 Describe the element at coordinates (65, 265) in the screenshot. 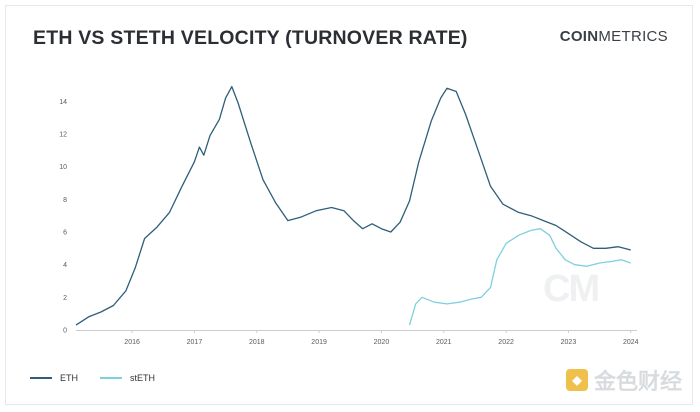

I see `y-tick-label: 4` at that location.